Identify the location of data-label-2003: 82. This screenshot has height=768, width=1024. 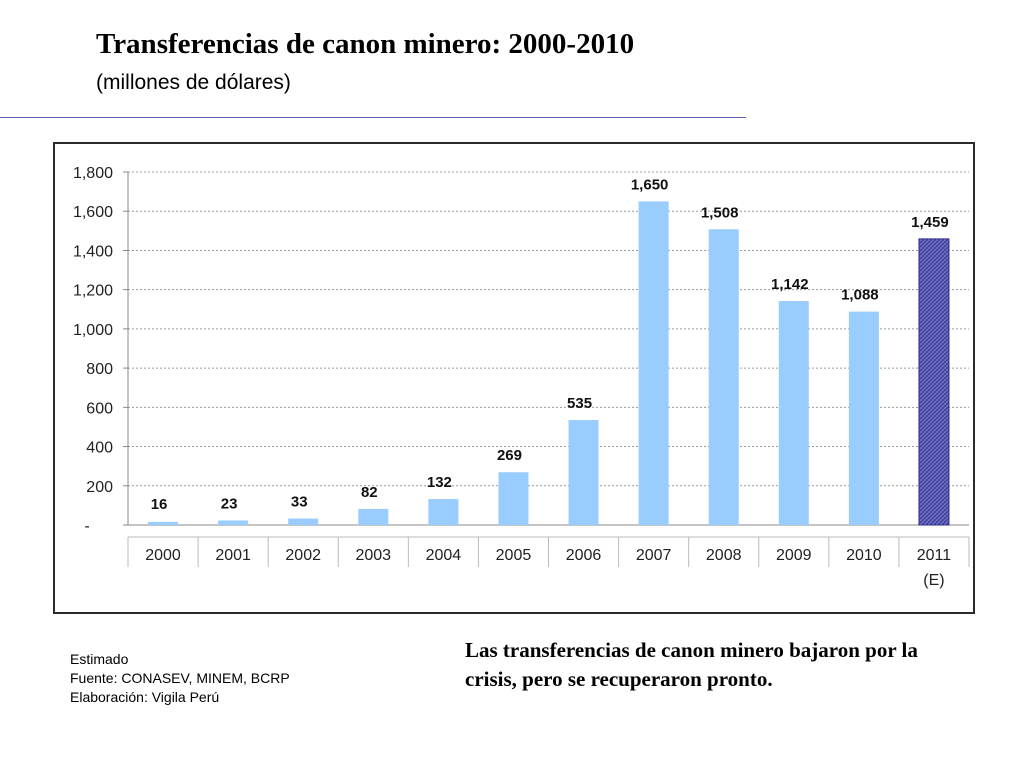
(369, 492).